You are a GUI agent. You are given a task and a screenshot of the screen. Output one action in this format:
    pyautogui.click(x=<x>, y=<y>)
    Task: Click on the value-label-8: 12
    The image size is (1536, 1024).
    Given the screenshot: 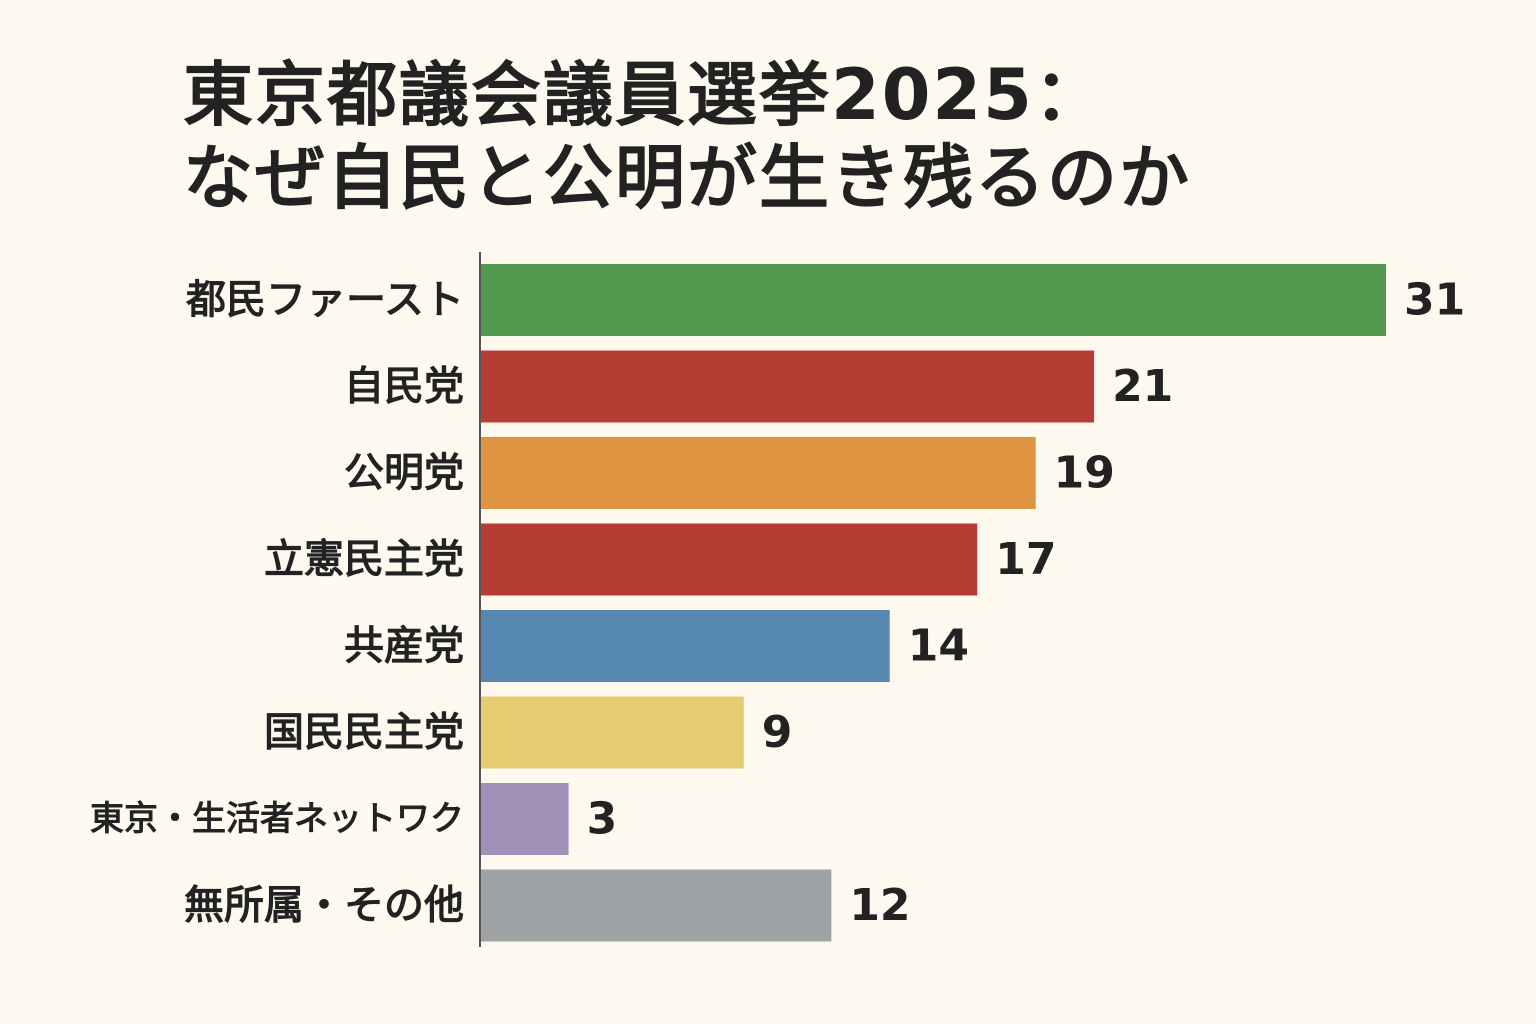 What is the action you would take?
    pyautogui.click(x=879, y=905)
    